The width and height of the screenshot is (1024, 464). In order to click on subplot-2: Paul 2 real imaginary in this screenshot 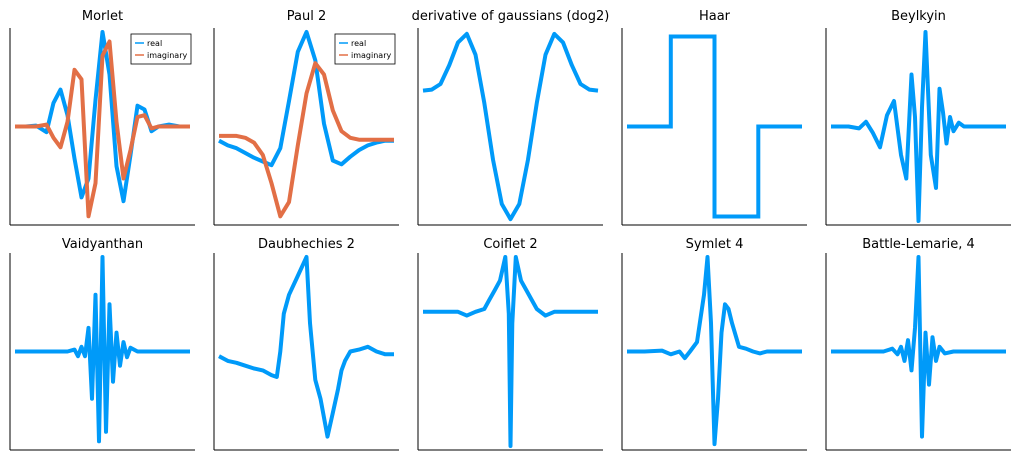, I will do `click(306, 117)`.